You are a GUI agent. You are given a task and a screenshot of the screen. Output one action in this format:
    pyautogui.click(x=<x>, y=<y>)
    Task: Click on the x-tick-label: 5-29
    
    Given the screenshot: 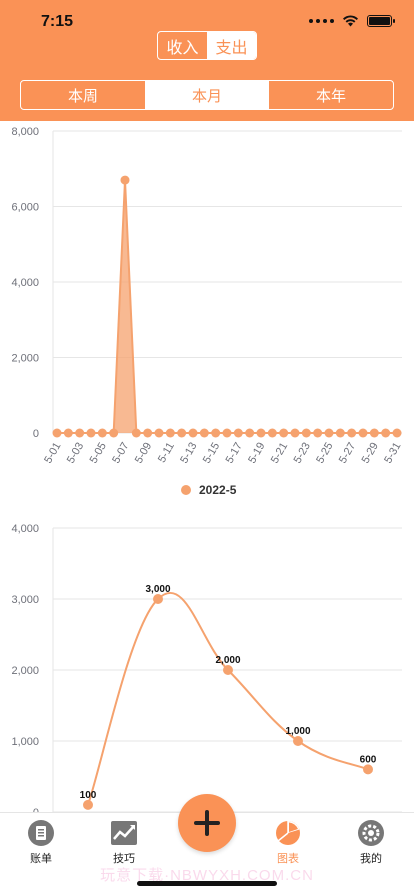 What is the action you would take?
    pyautogui.click(x=370, y=453)
    